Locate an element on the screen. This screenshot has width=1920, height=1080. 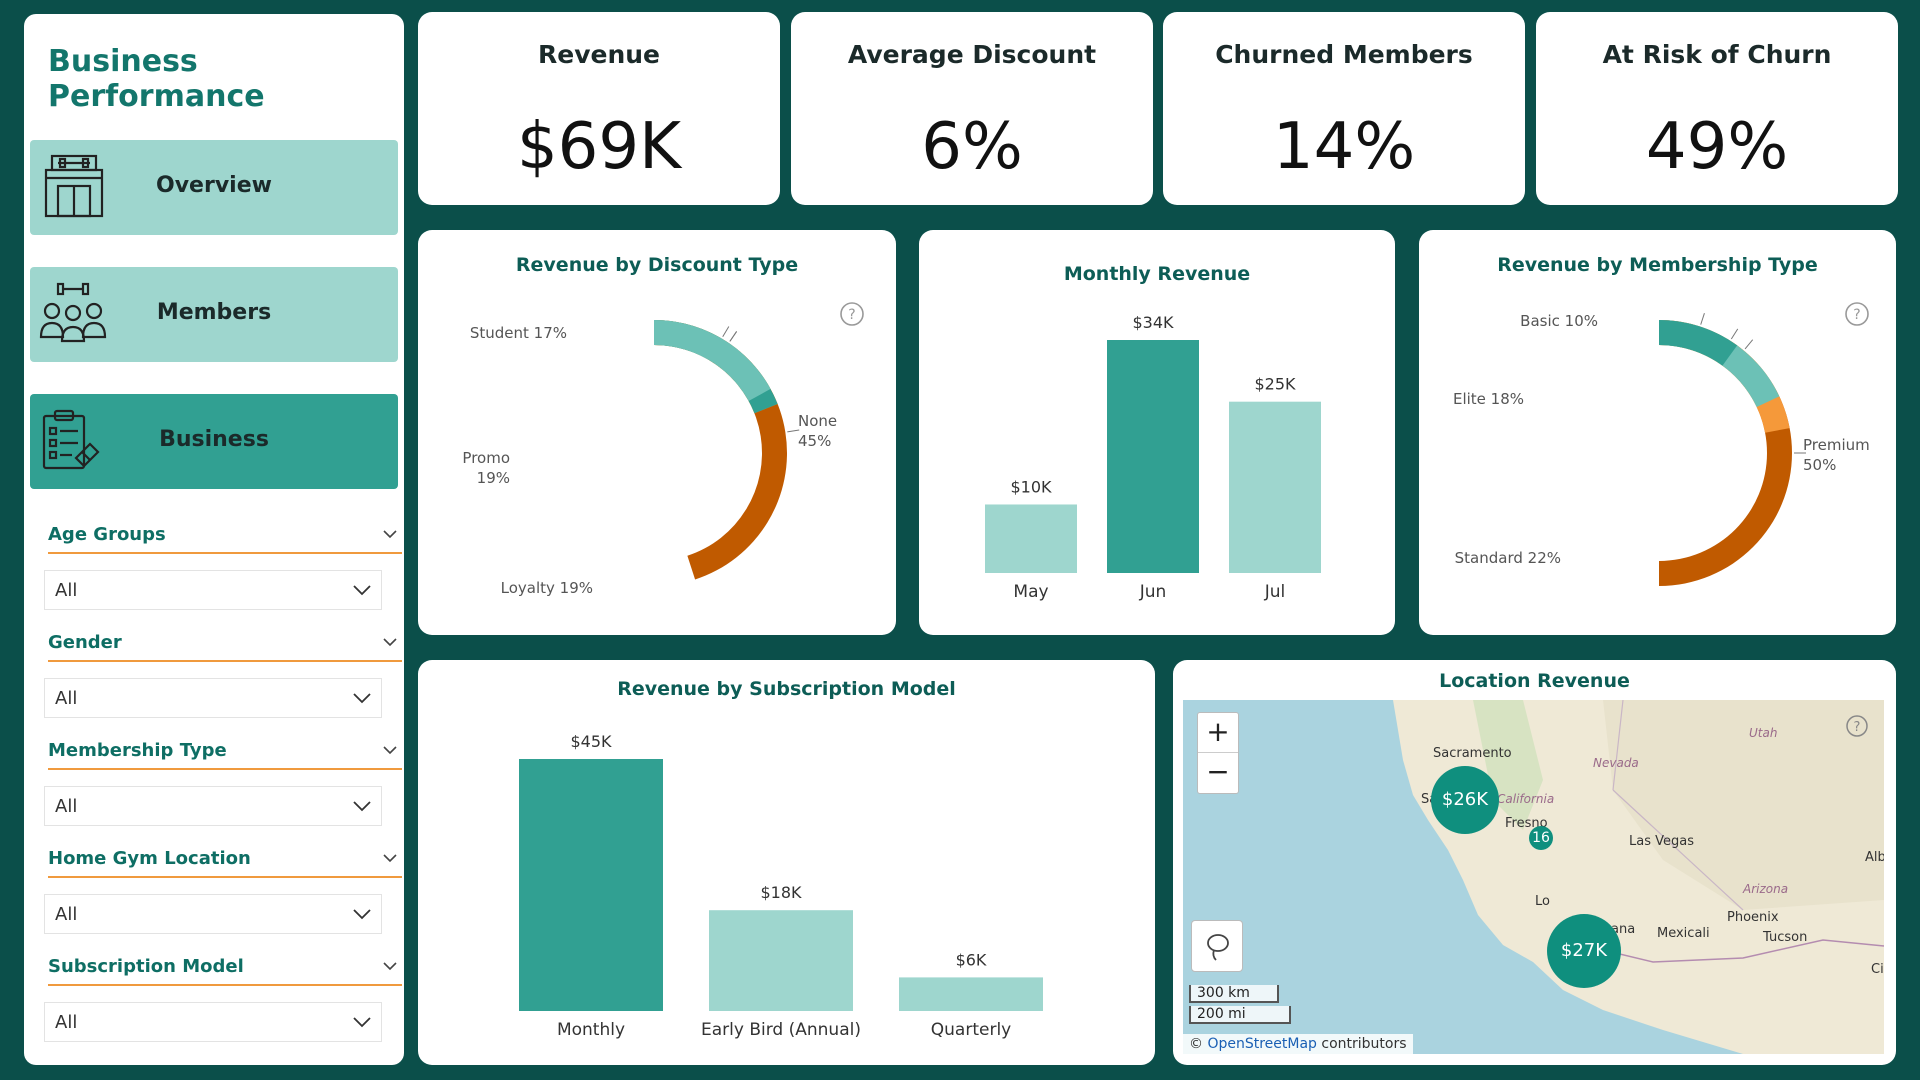
kpi-revenue-card: Revenue $69K is located at coordinates (599, 108).